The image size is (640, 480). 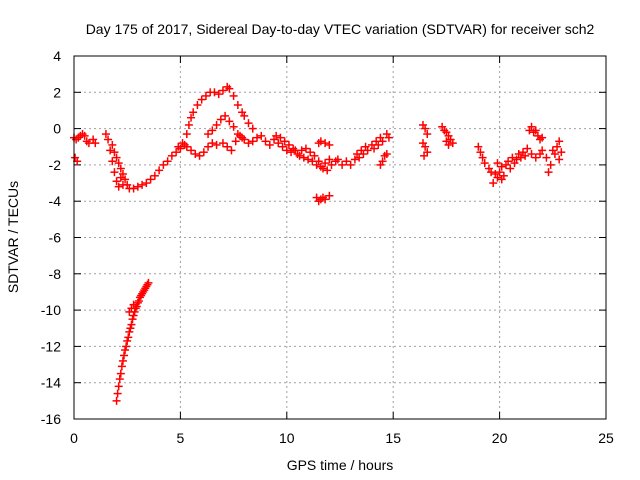 I want to click on y-tick-label: 4, so click(x=57, y=56).